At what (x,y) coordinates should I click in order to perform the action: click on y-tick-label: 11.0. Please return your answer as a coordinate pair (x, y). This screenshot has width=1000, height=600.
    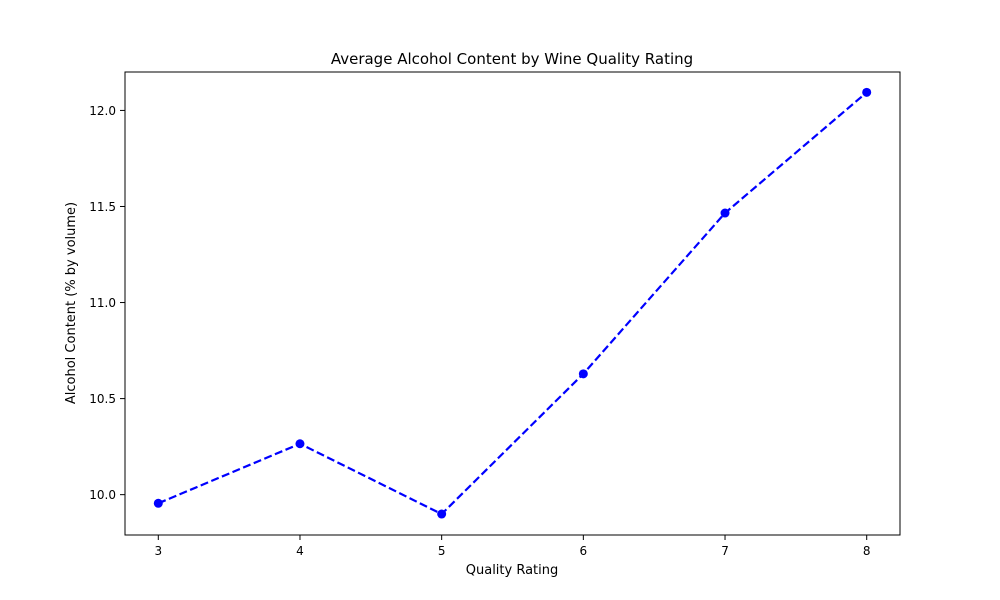
    Looking at the image, I should click on (102, 303).